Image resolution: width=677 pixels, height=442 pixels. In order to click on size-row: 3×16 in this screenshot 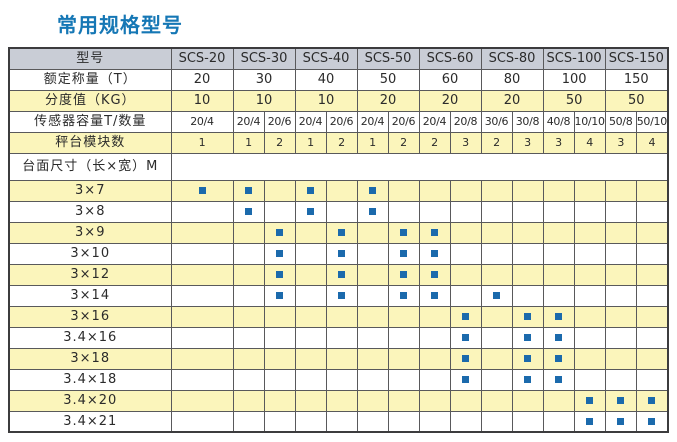, I will do `click(338, 316)`.